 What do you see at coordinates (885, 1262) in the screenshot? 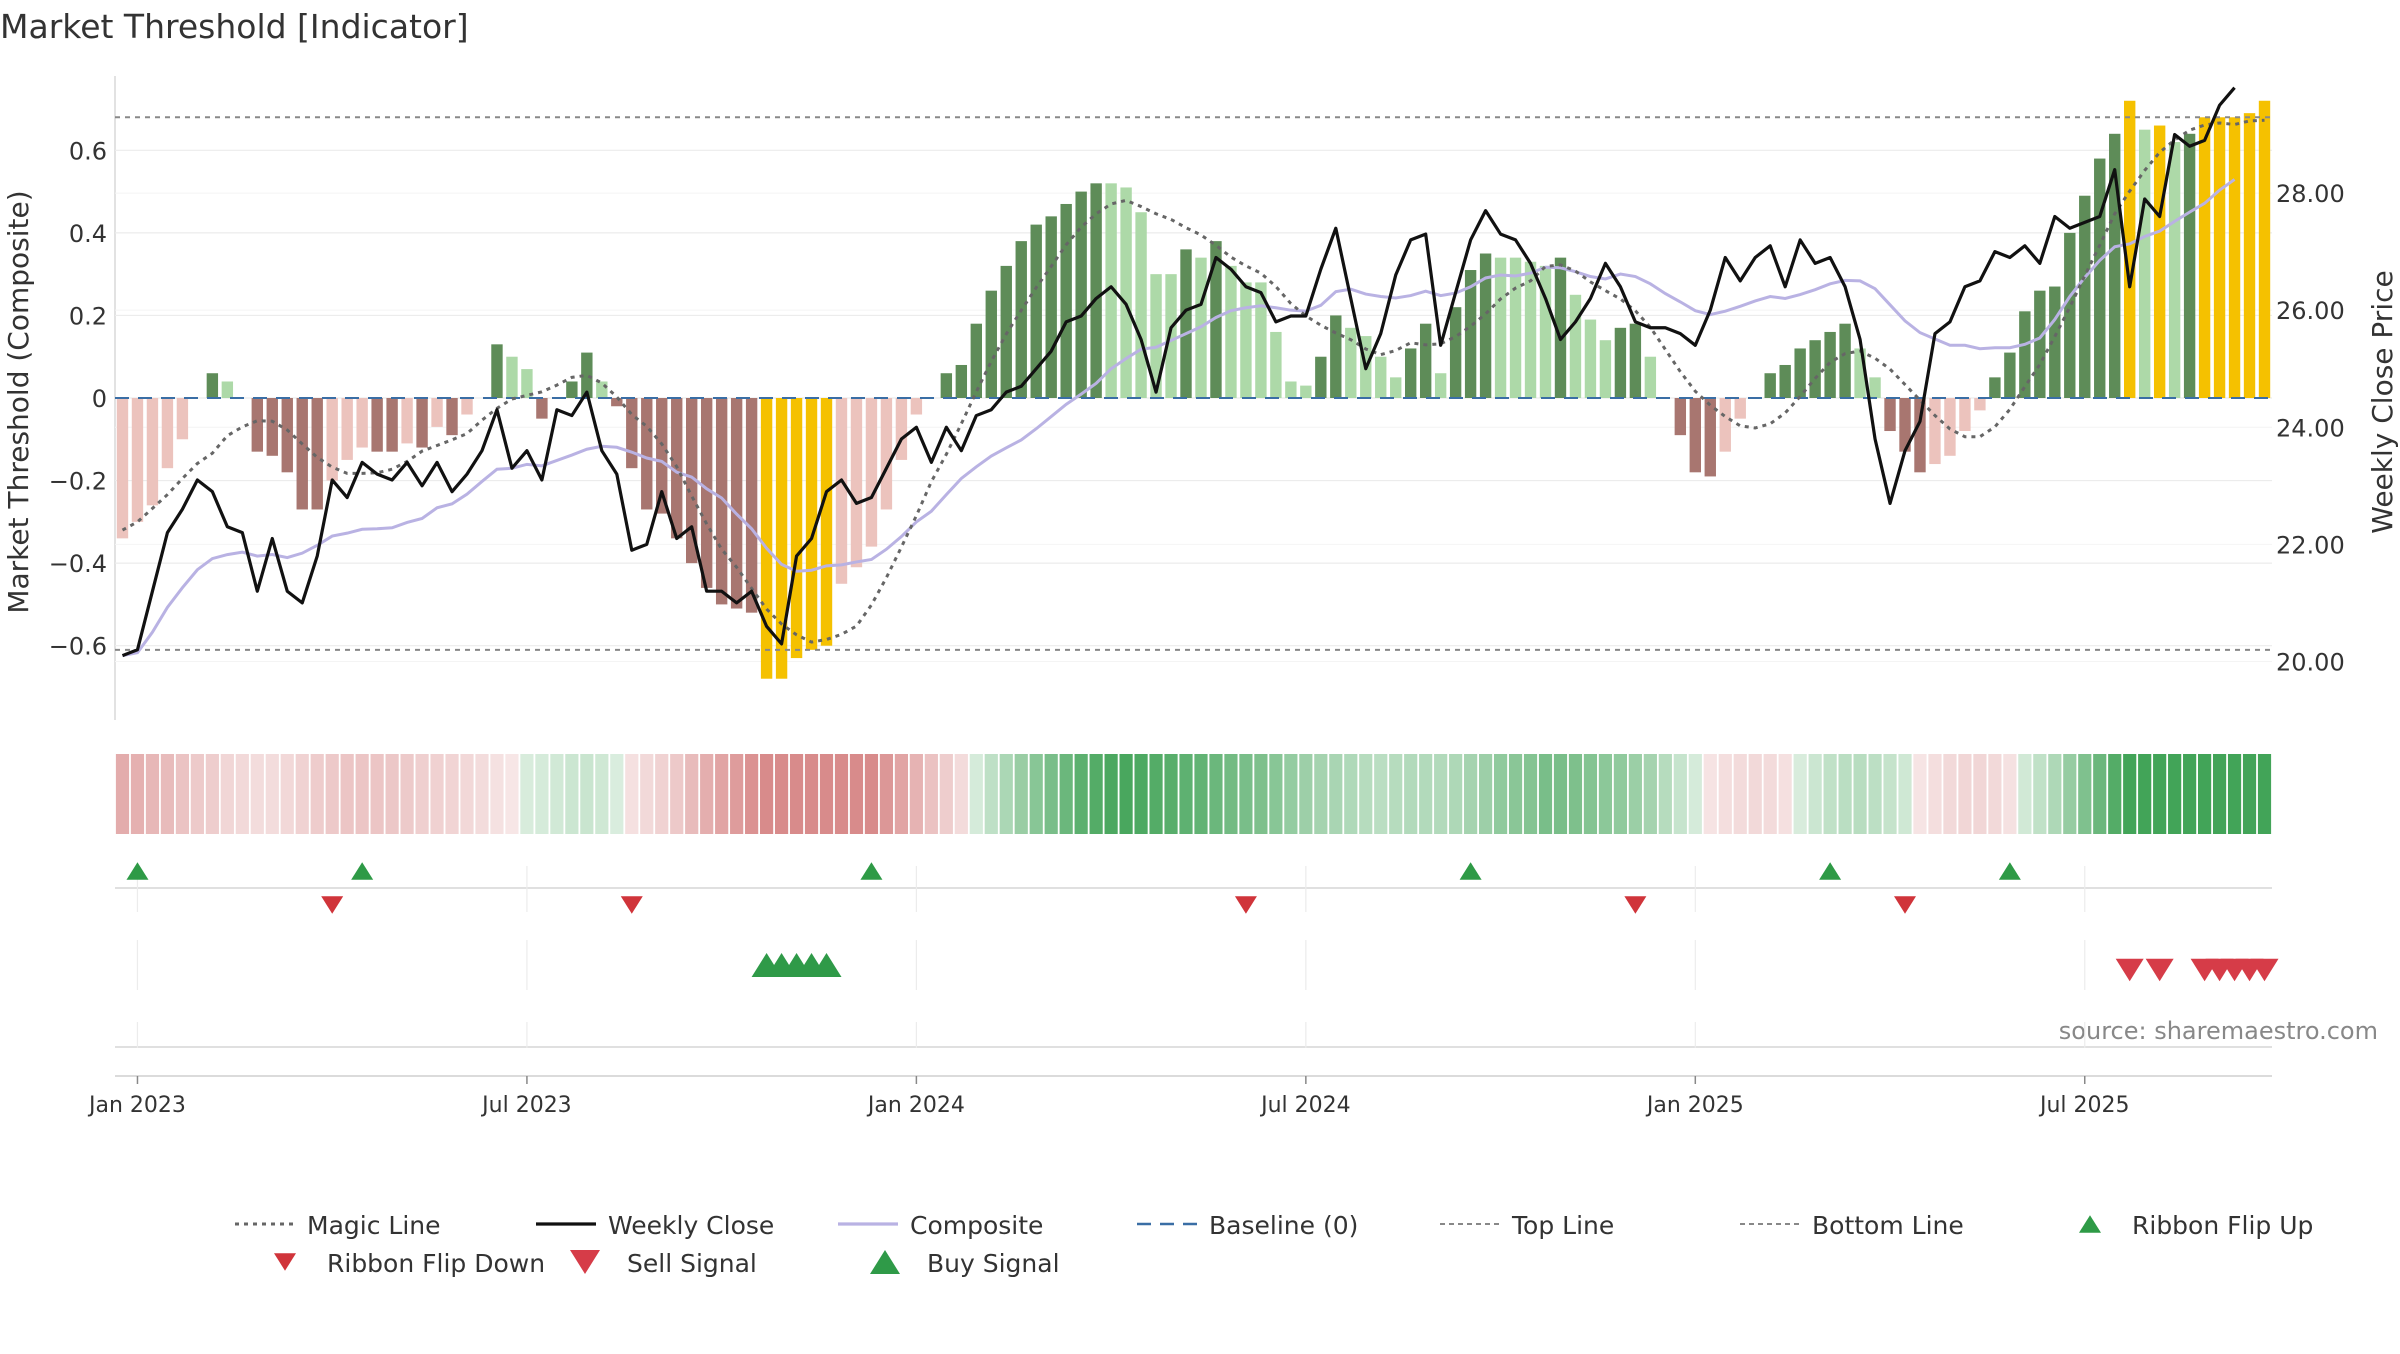
I see `legend-swatch` at bounding box center [885, 1262].